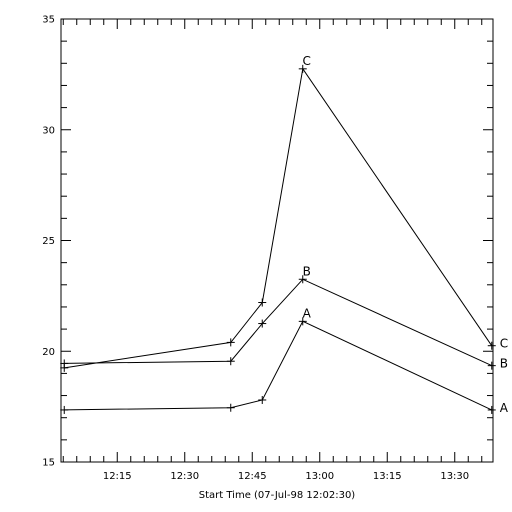  Describe the element at coordinates (184, 476) in the screenshot. I see `x-tick-label: 12:30` at that location.